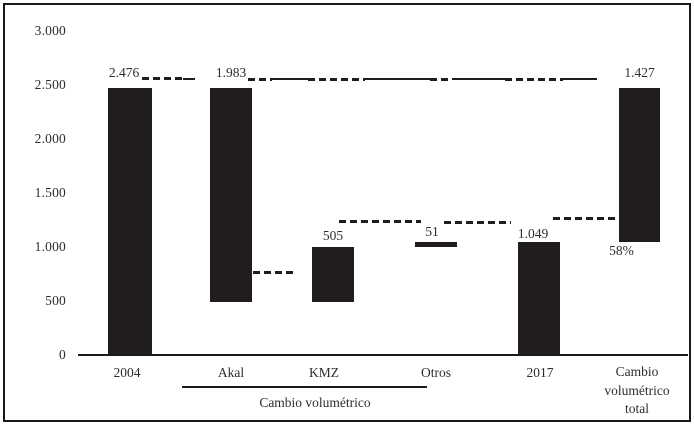 The height and width of the screenshot is (425, 694). What do you see at coordinates (436, 372) in the screenshot?
I see `x-axis-label-otros: Otros` at bounding box center [436, 372].